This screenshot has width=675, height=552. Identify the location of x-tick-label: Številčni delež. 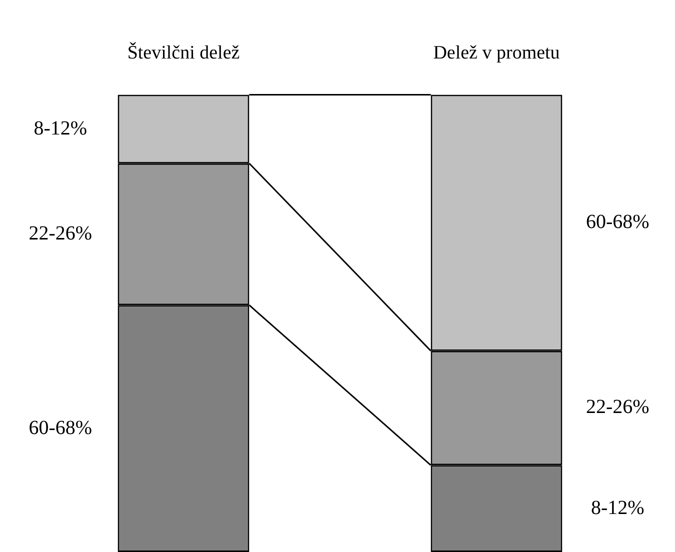
(183, 52).